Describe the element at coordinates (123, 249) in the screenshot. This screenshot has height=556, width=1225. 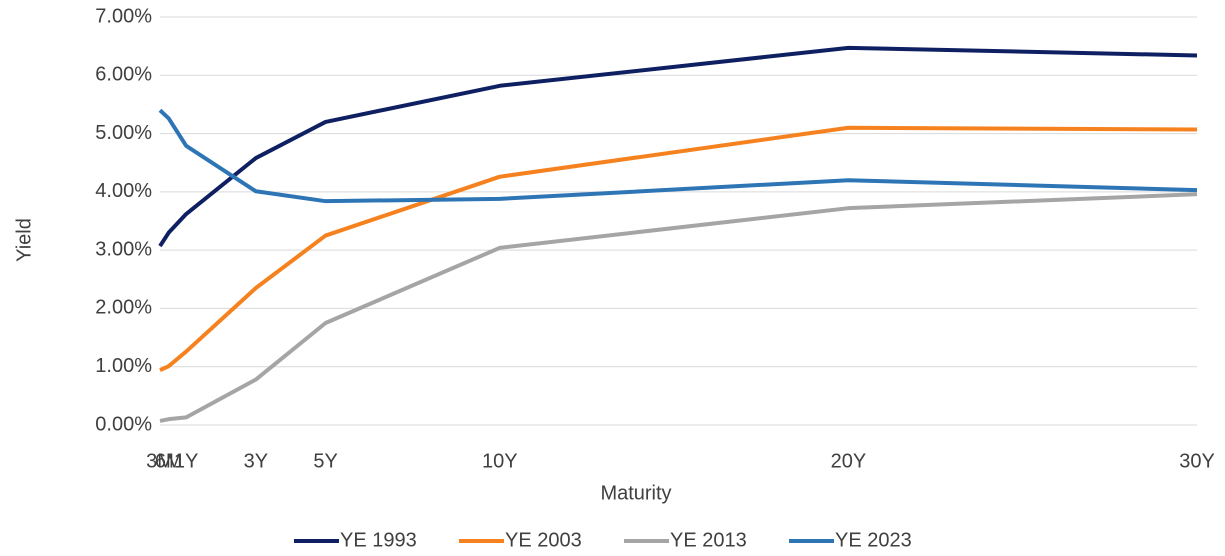
I see `y-tick-label: 3.00%` at that location.